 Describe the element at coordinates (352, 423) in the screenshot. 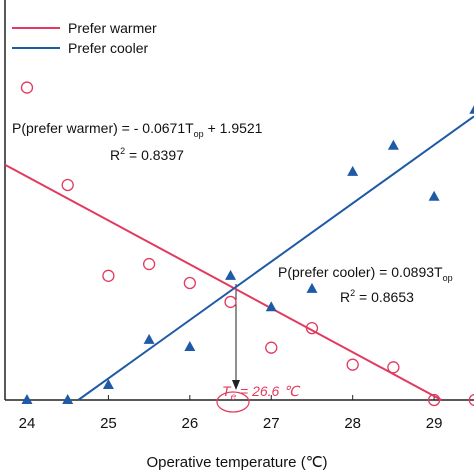

I see `x-tick-label: 28` at that location.